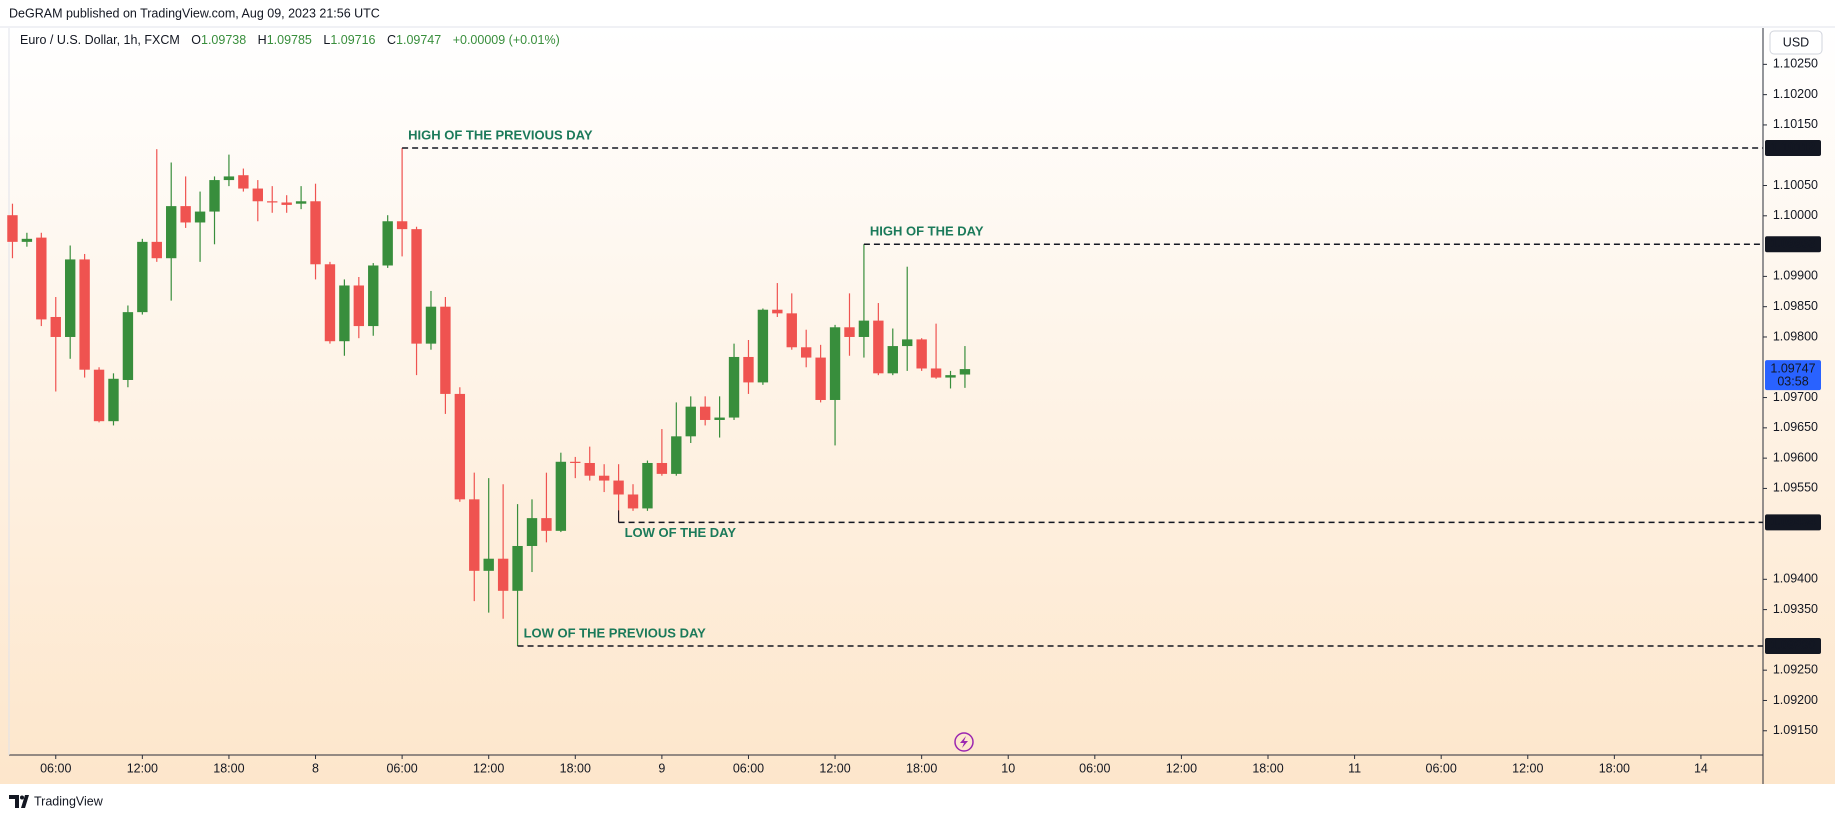 Image resolution: width=1835 pixels, height=818 pixels. What do you see at coordinates (1795, 215) in the screenshot?
I see `y-tick-label: 1.10000` at bounding box center [1795, 215].